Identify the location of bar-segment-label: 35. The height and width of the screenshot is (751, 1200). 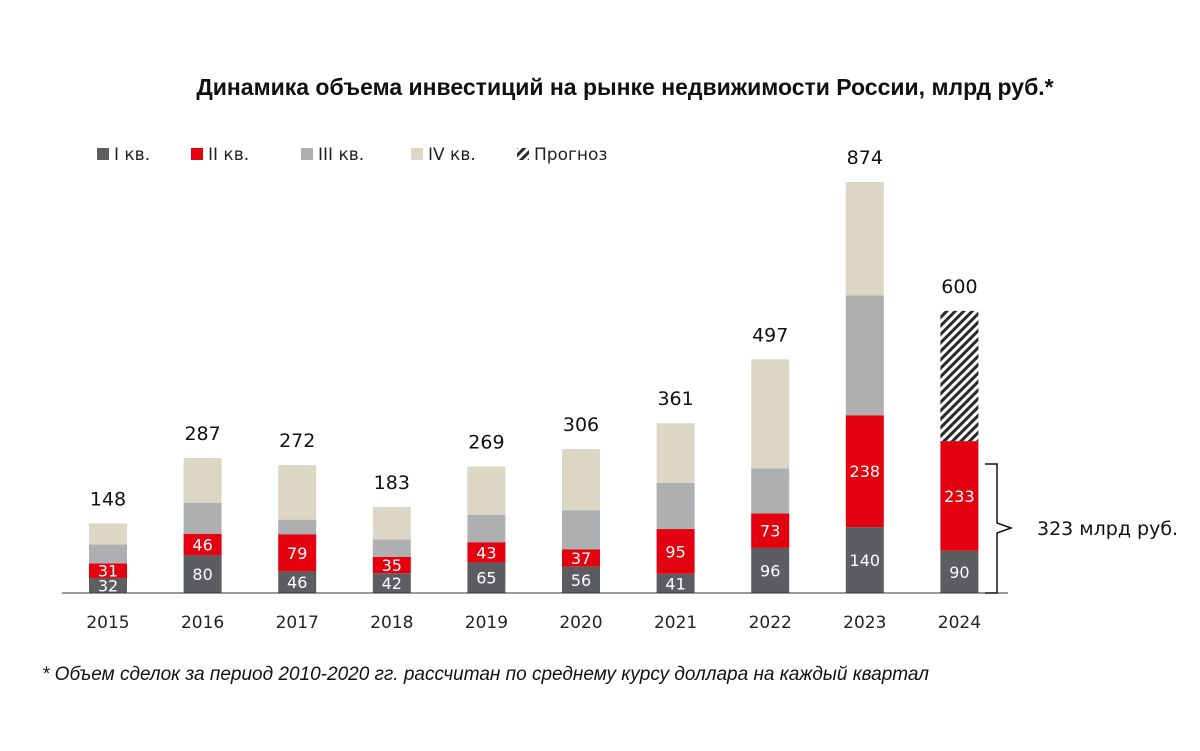
(392, 565).